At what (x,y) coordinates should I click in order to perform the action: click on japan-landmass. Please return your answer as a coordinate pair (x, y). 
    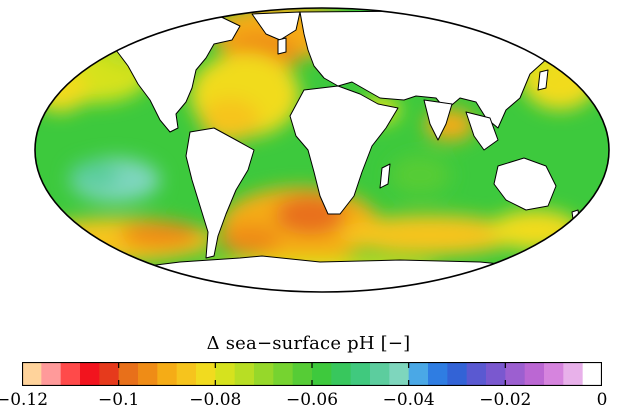
    Looking at the image, I should click on (543, 80).